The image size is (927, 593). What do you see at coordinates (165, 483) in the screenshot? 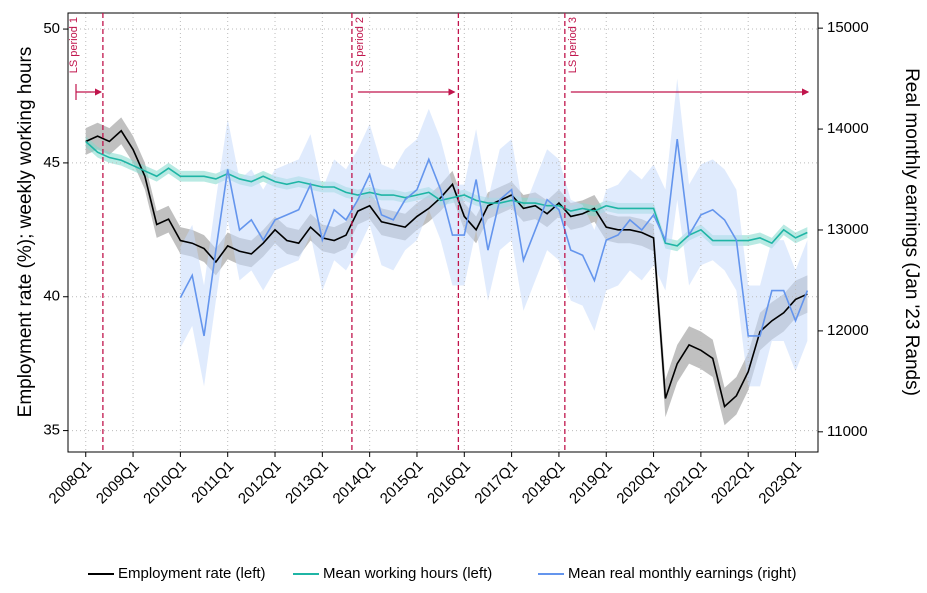
I see `x-tick-label: 2010Q1` at bounding box center [165, 483].